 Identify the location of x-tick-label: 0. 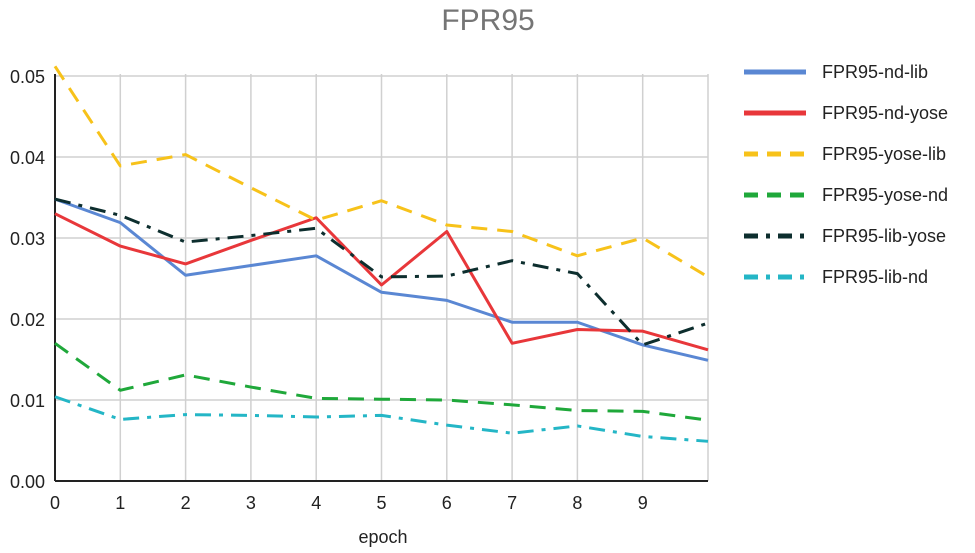
(55, 503).